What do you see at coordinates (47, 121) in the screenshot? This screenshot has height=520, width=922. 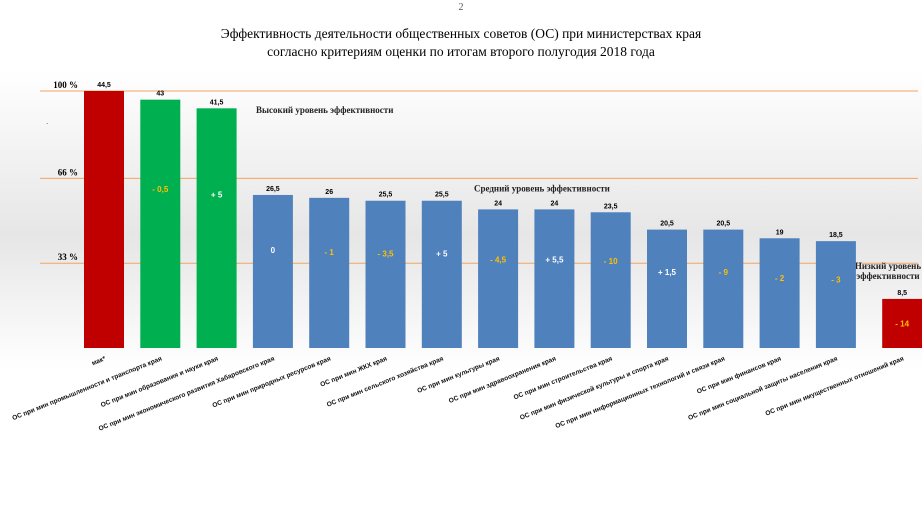 I see `stray-mark: .` at bounding box center [47, 121].